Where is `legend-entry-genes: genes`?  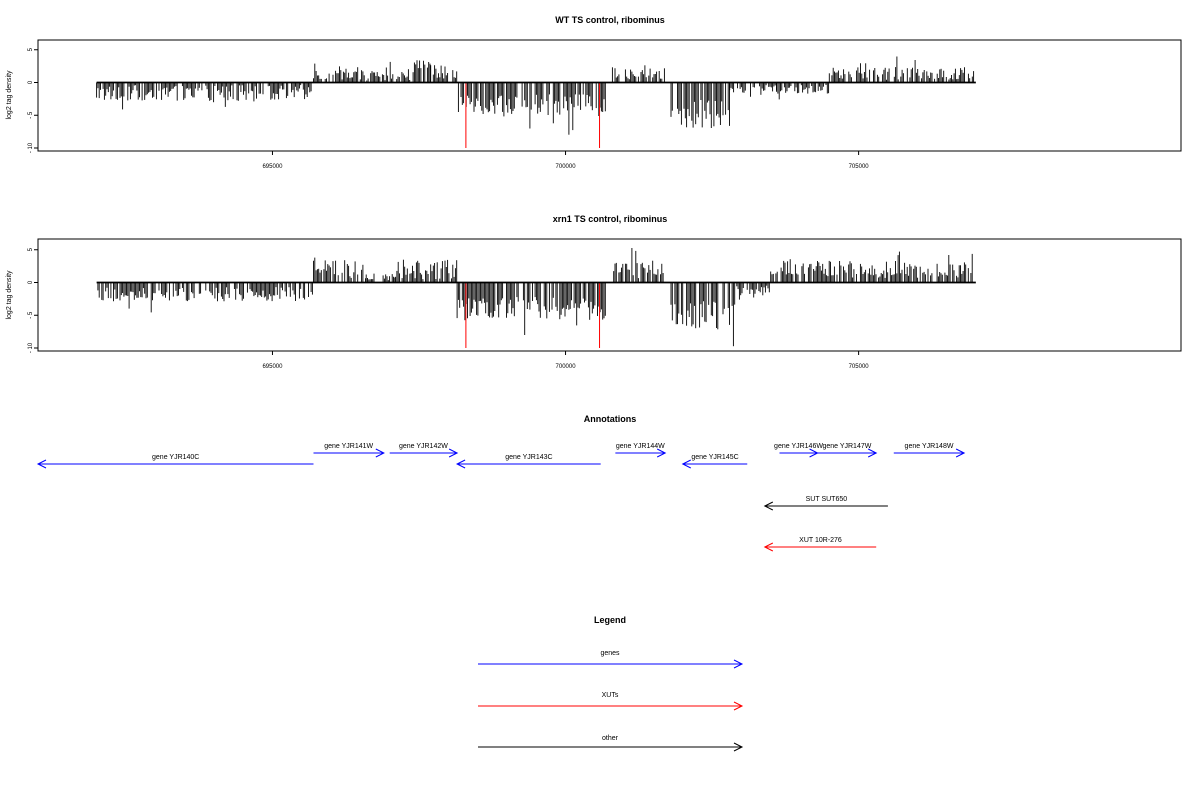
legend-entry-genes: genes is located at coordinates (611, 659).